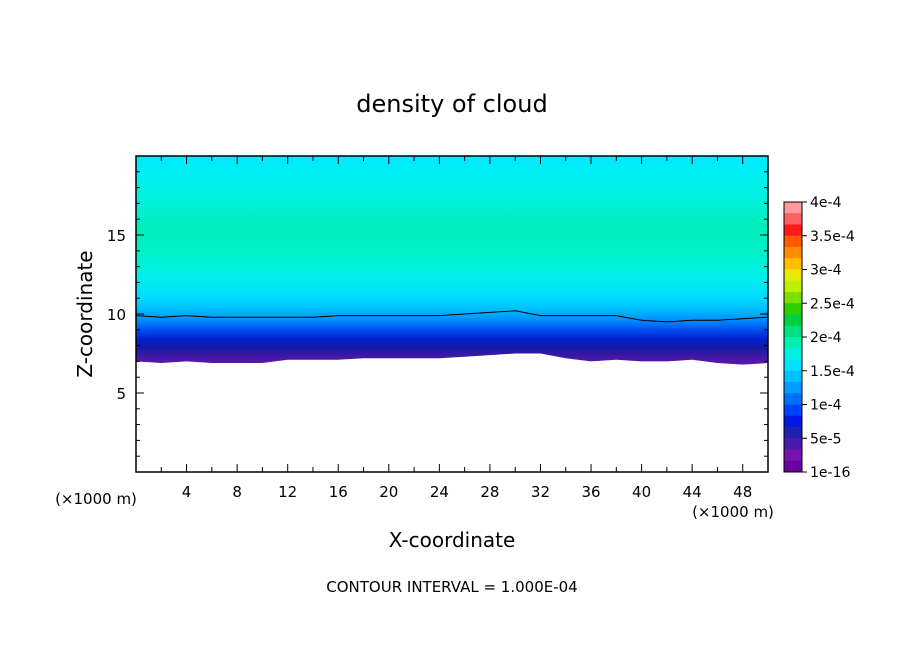  Describe the element at coordinates (742, 492) in the screenshot. I see `x-tick-label: 48` at that location.